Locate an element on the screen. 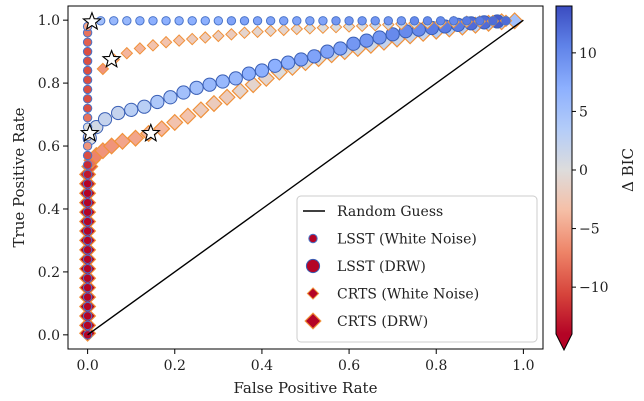 This screenshot has width=644, height=401. x-tick-label: 0.6 is located at coordinates (349, 366).